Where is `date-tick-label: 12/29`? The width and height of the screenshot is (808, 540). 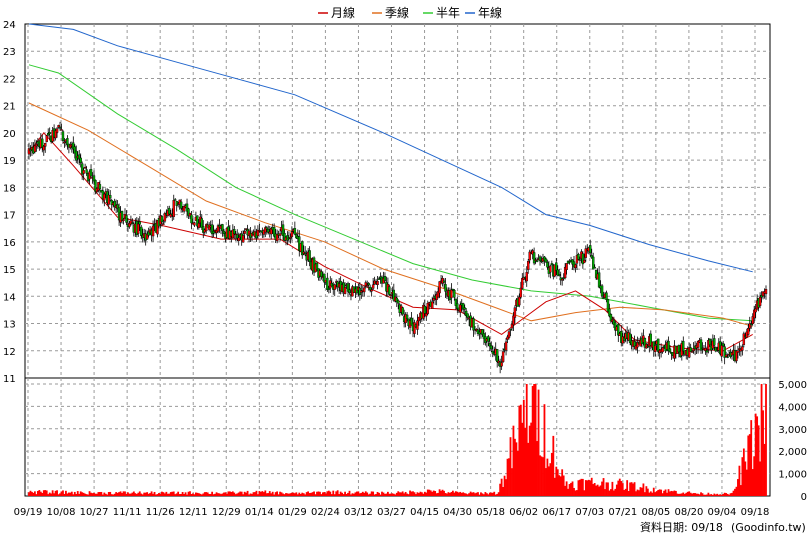 date-tick-label: 12/29 is located at coordinates (226, 512).